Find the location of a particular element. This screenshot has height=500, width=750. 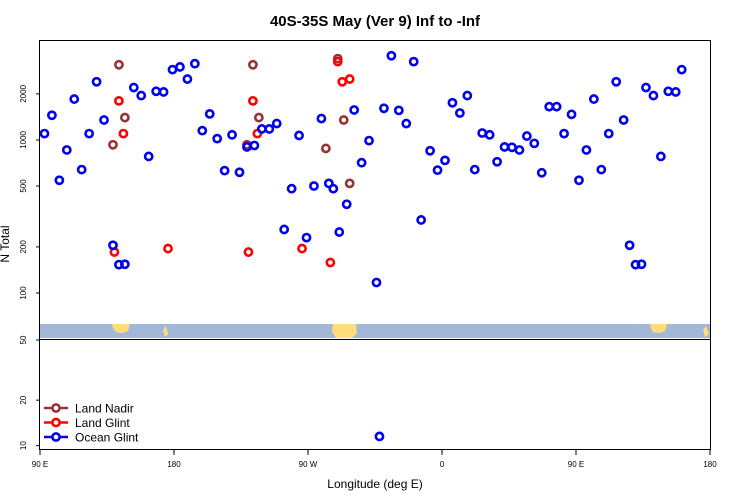

legend-marker-ocean-glint is located at coordinates (56, 437).